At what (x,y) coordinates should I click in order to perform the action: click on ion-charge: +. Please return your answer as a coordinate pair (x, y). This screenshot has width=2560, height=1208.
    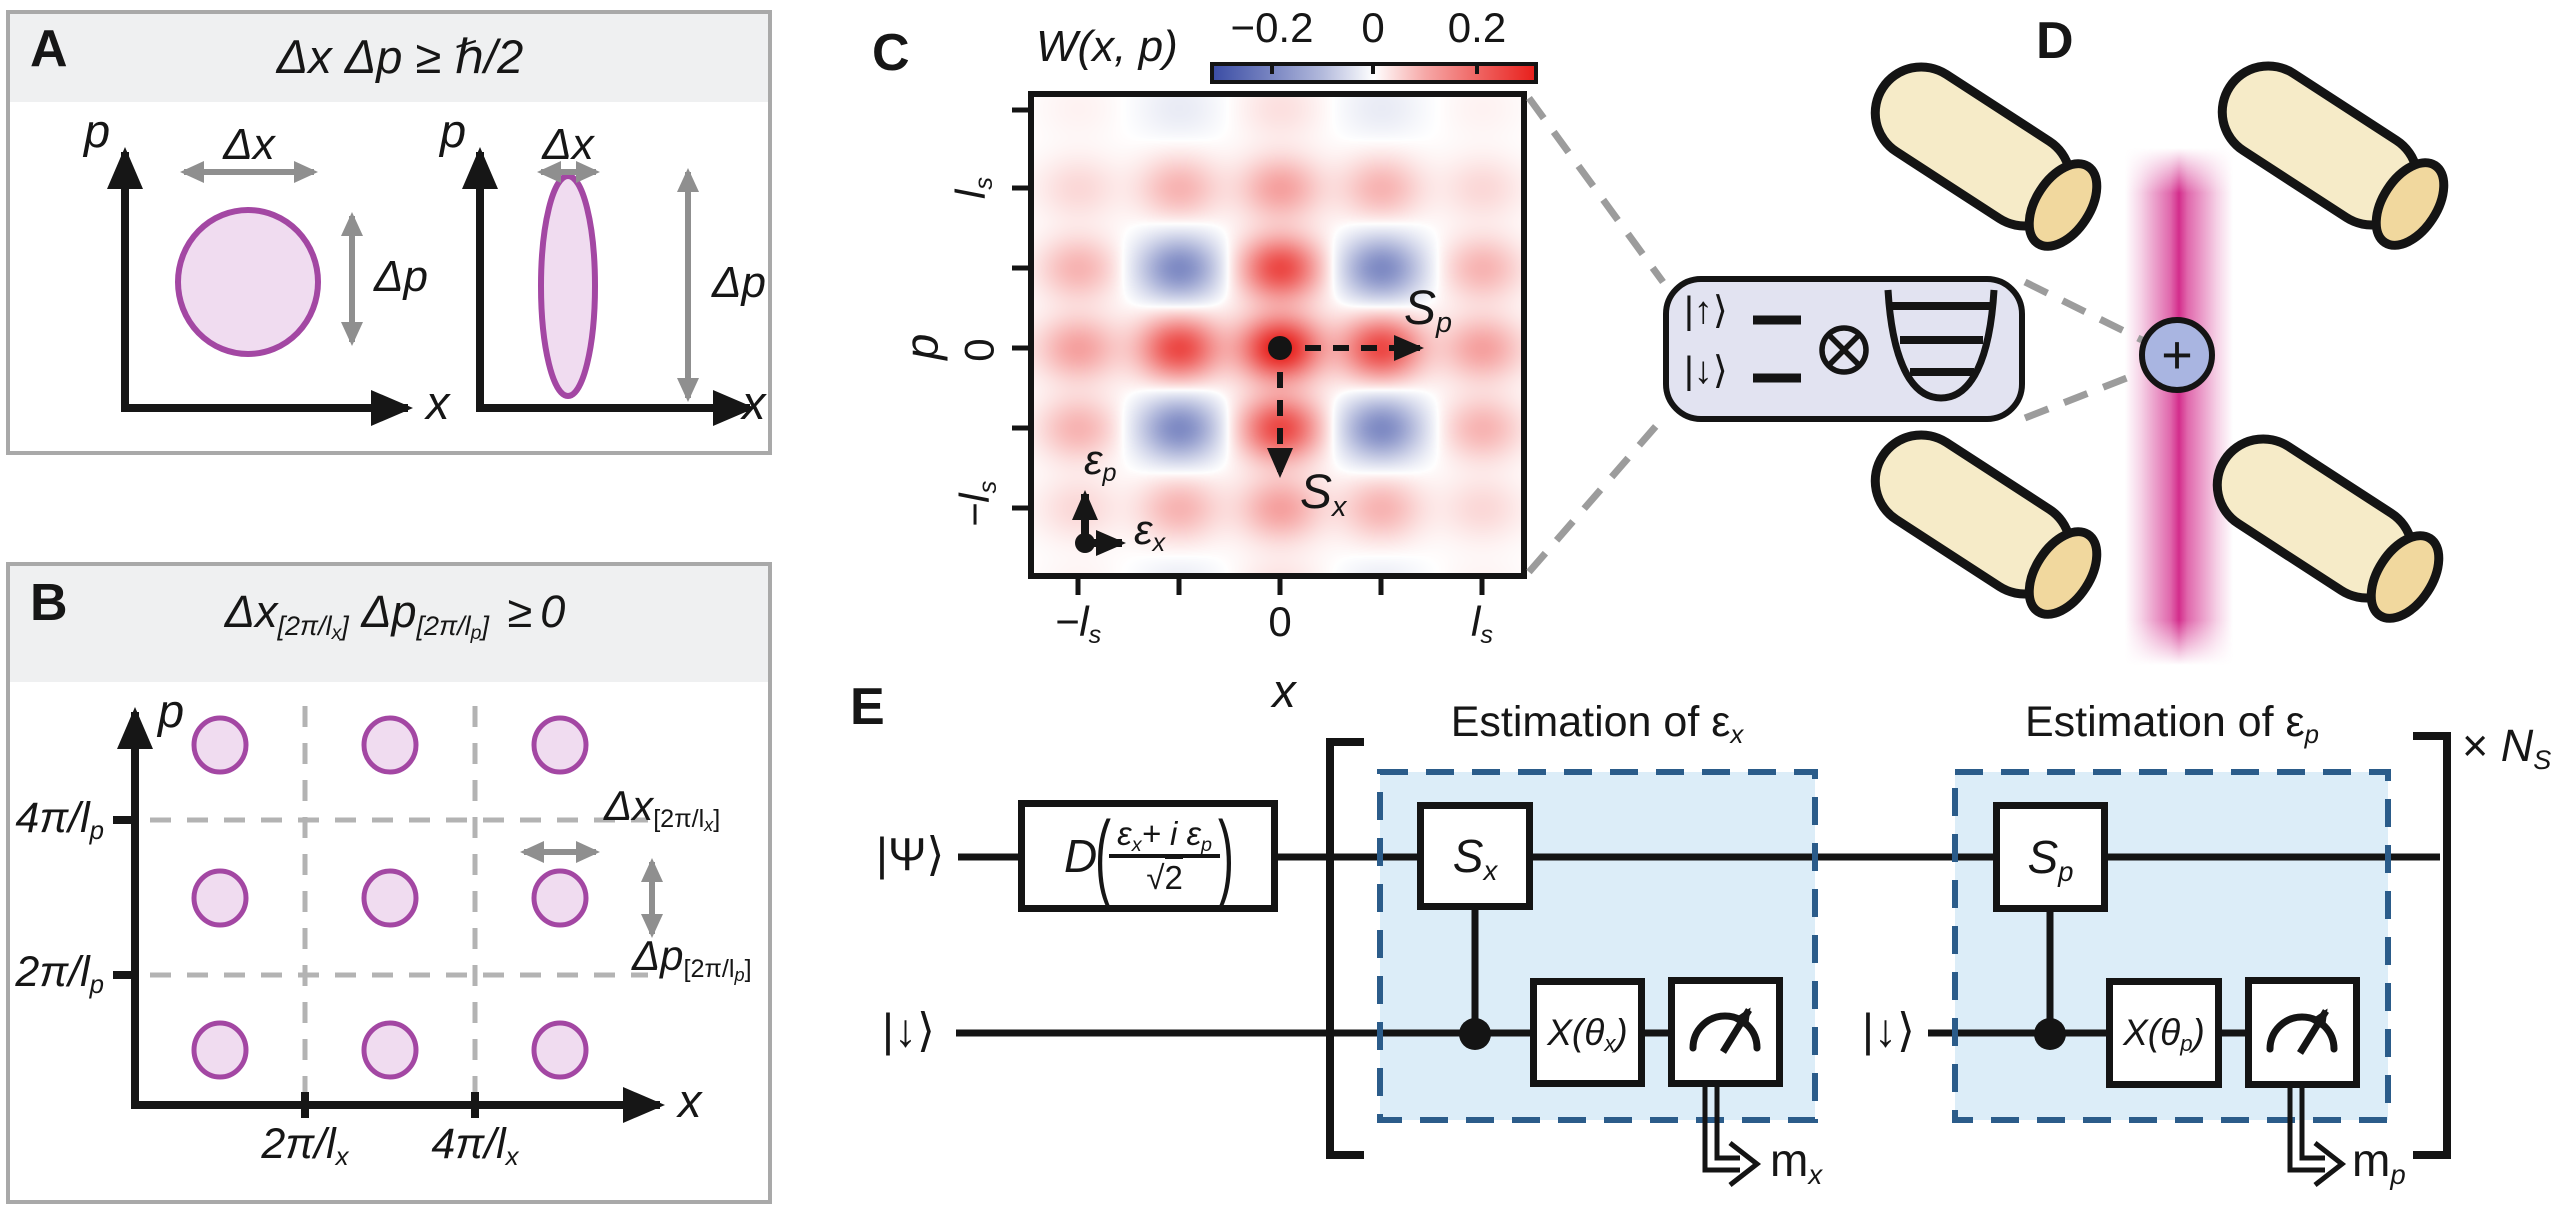
    Looking at the image, I should click on (2177, 355).